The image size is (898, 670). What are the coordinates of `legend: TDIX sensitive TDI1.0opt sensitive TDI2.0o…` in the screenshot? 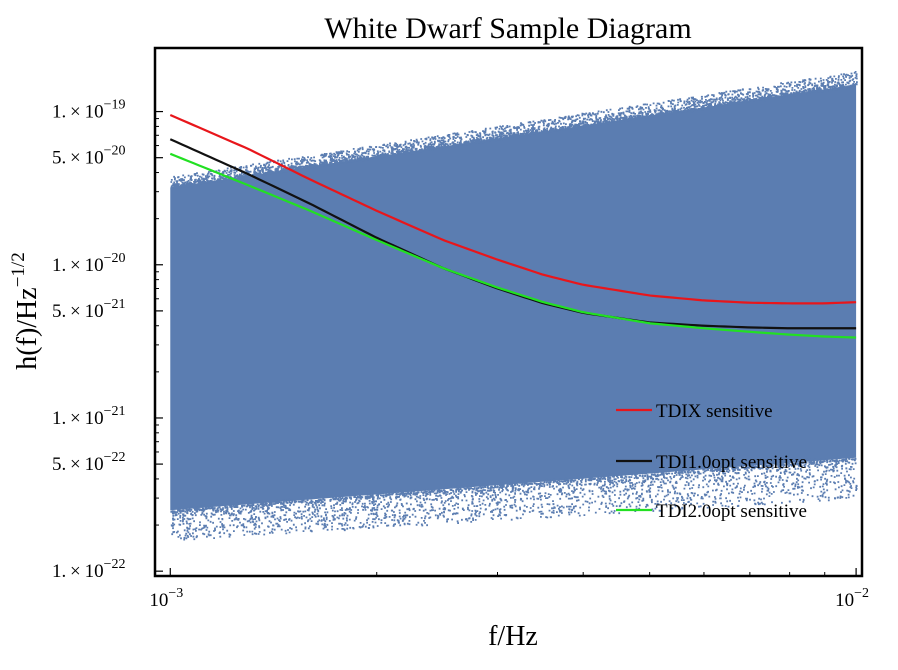 It's located at (711, 461).